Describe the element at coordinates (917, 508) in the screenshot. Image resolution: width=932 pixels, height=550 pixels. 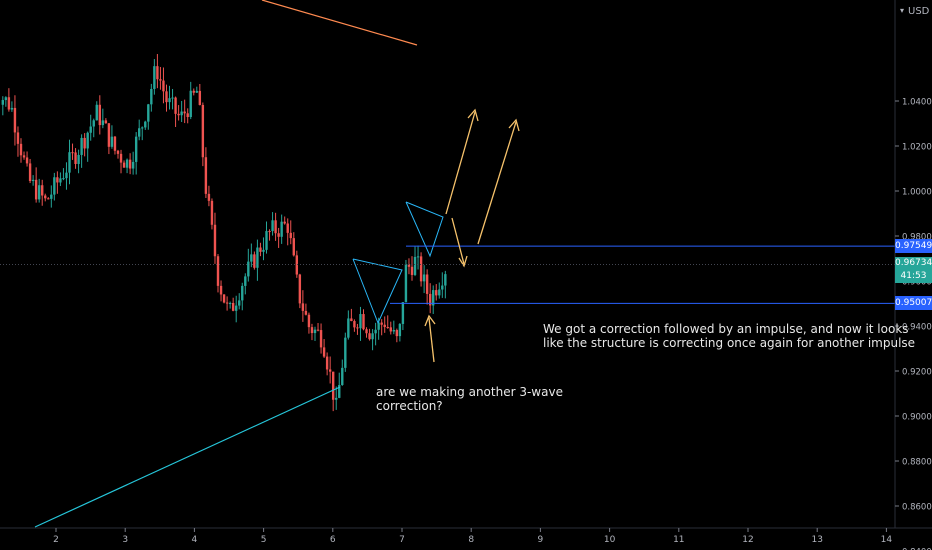
I see `y-tick-label: 0.86000` at that location.